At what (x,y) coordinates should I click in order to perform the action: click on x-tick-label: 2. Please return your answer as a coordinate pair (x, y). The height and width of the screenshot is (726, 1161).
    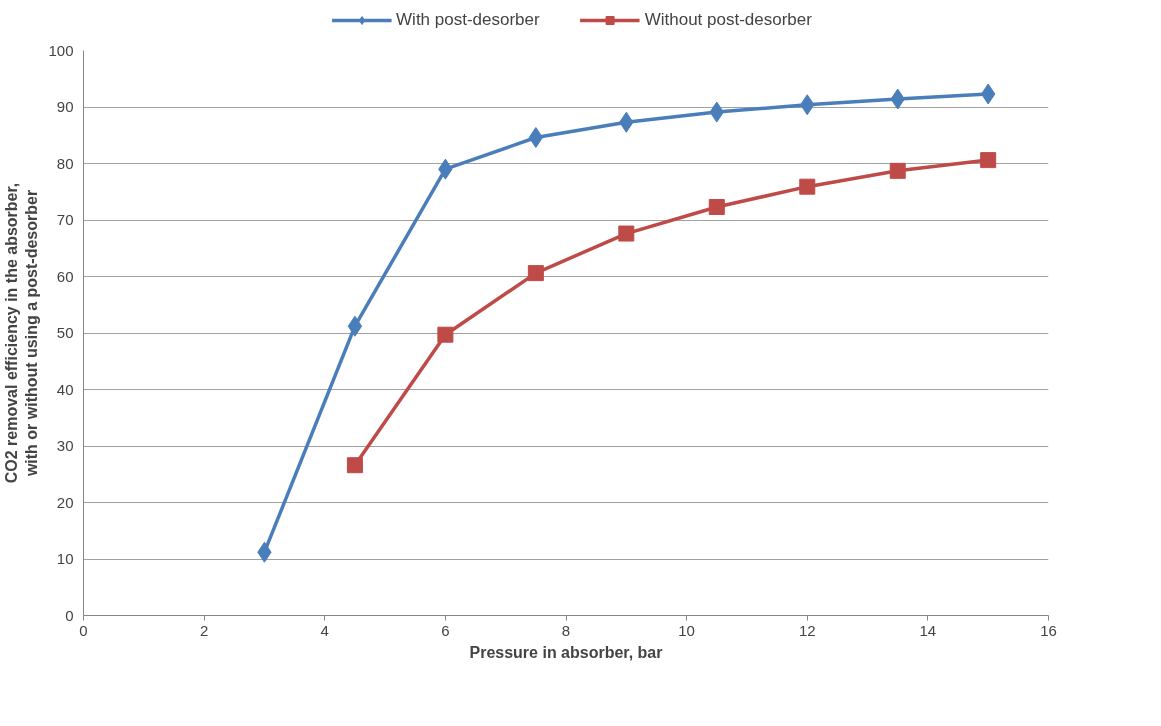
    Looking at the image, I should click on (204, 630).